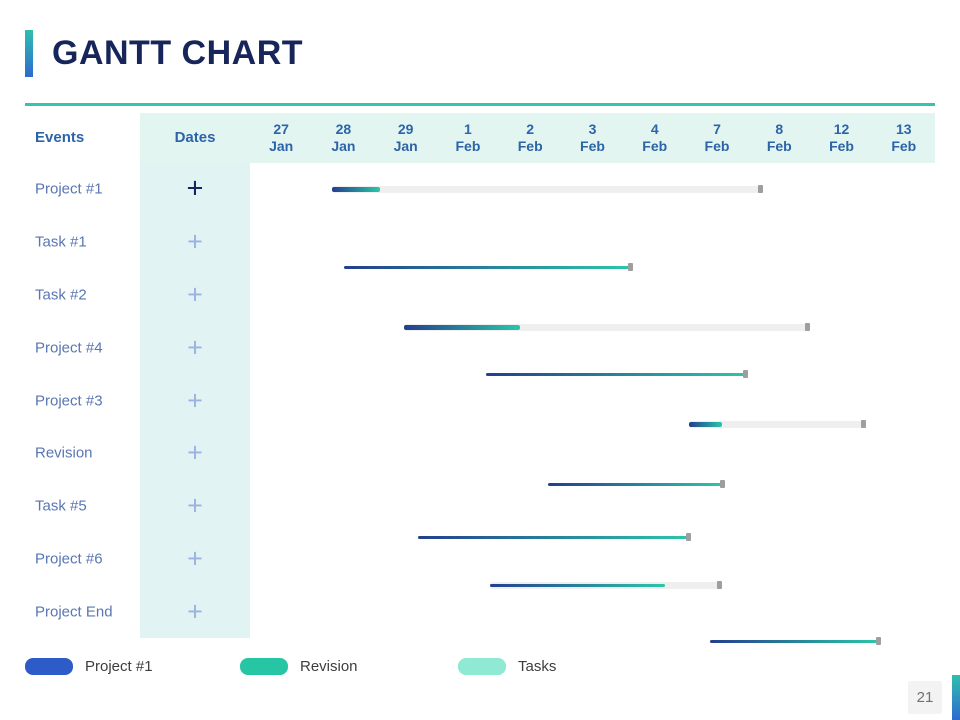 Image resolution: width=960 pixels, height=720 pixels. I want to click on table-row: Project #1 +, so click(125, 189).